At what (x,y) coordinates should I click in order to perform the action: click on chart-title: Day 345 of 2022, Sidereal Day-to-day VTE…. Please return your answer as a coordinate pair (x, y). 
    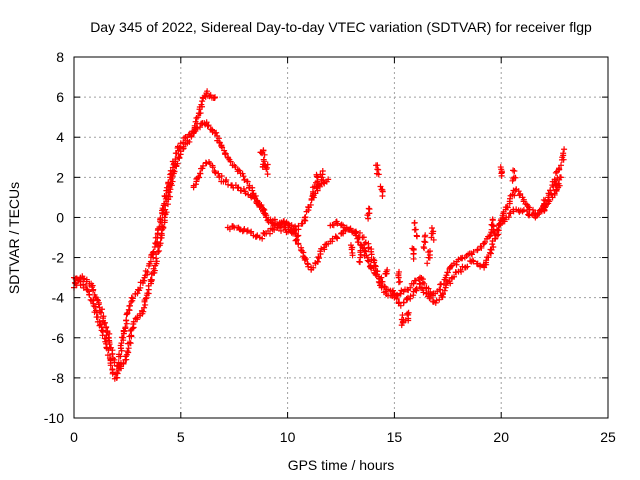
    Looking at the image, I should click on (341, 27).